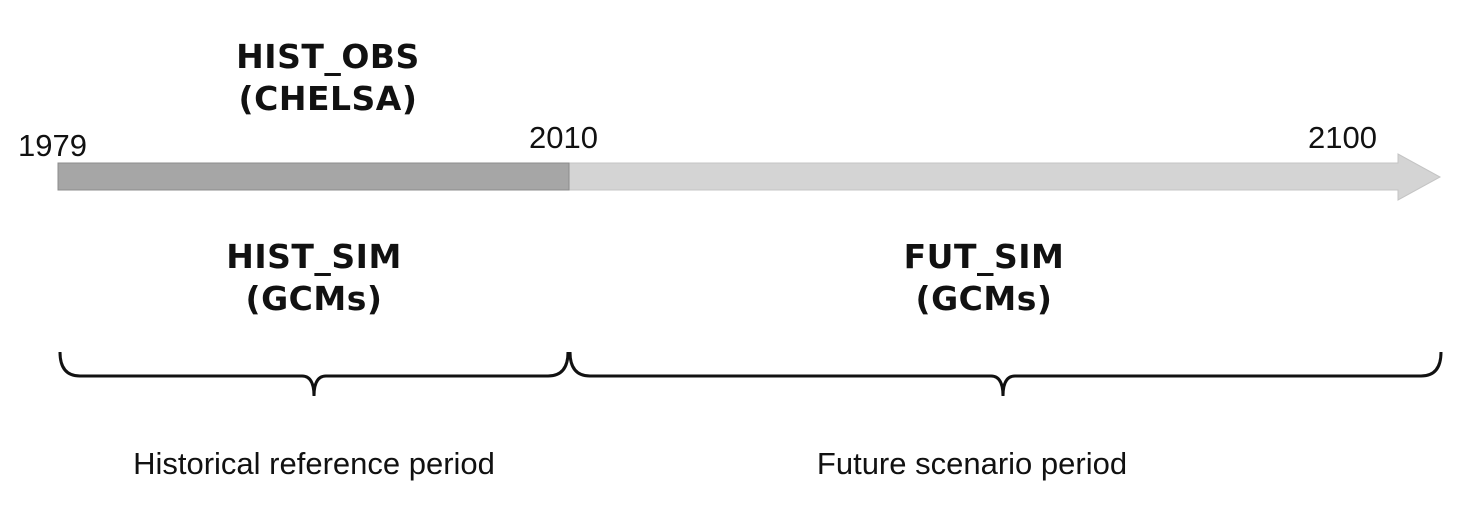 The image size is (1474, 526). Describe the element at coordinates (984, 256) in the screenshot. I see `fut-sim-name: FUT_SIM` at that location.